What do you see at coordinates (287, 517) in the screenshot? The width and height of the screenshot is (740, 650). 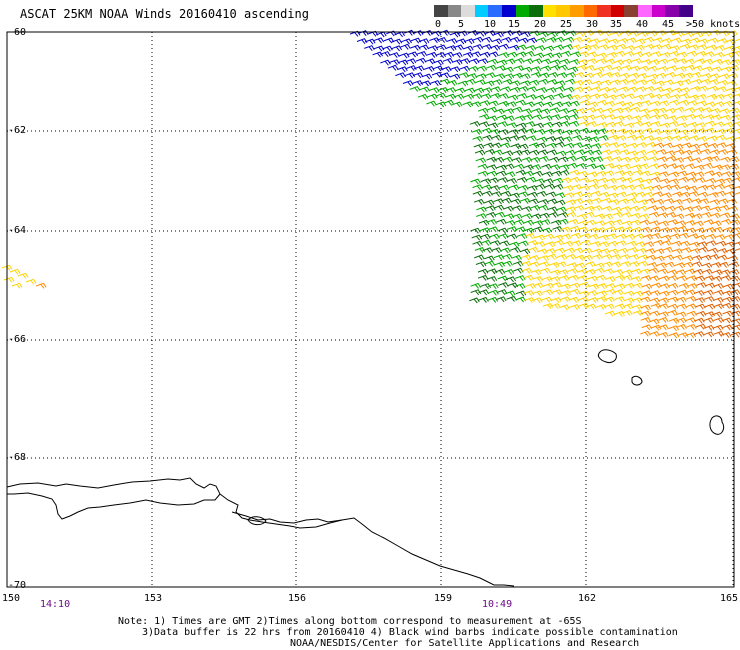 I see `coast-inner` at bounding box center [287, 517].